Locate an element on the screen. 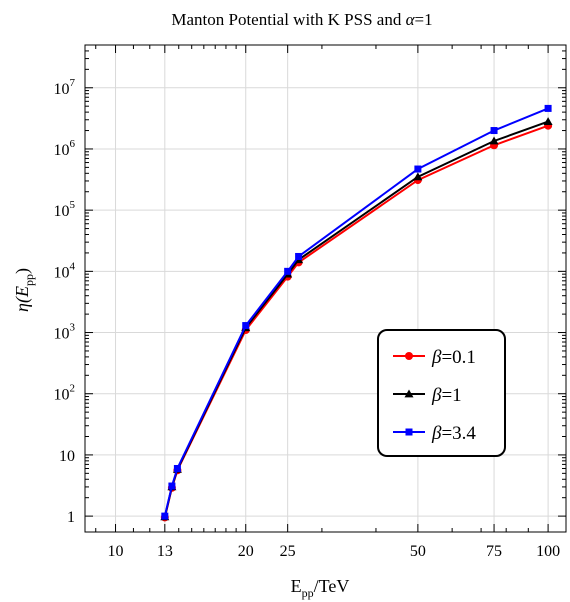 Image resolution: width=570 pixels, height=602 pixels. y-tick-label: 10 is located at coordinates (67, 456).